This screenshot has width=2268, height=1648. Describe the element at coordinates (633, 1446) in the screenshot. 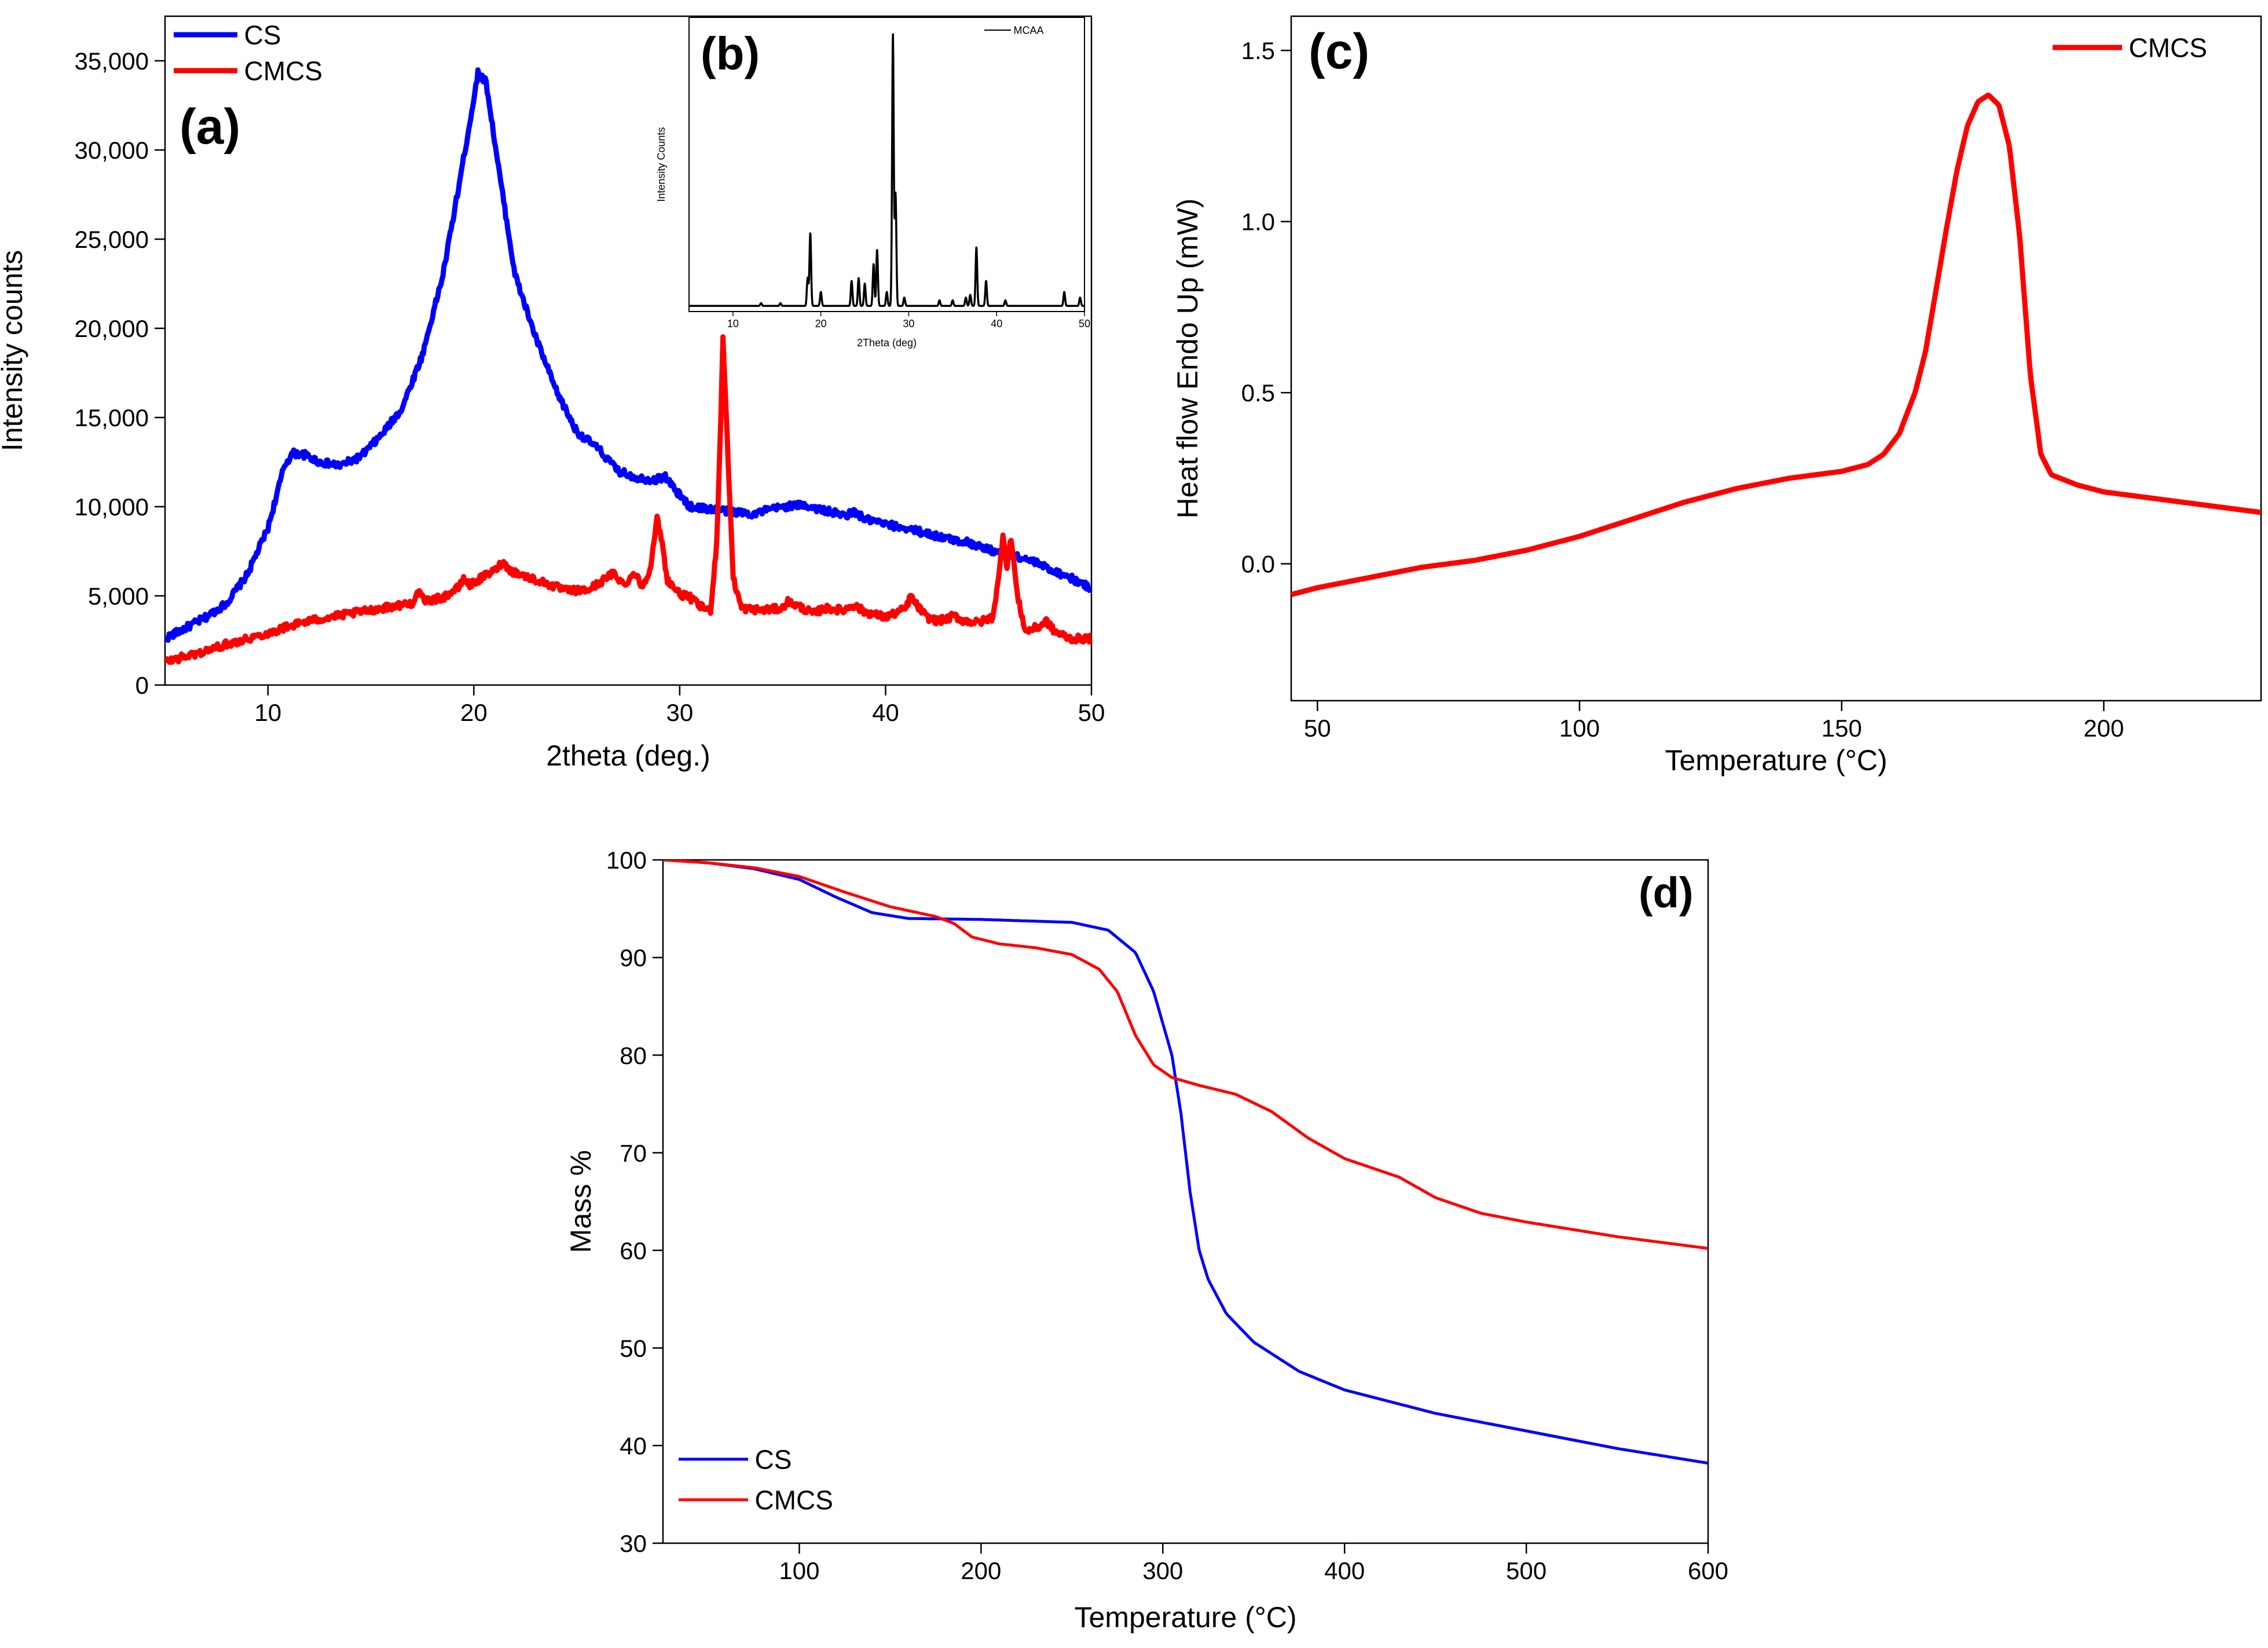

I see `y-tick-label: 40` at that location.